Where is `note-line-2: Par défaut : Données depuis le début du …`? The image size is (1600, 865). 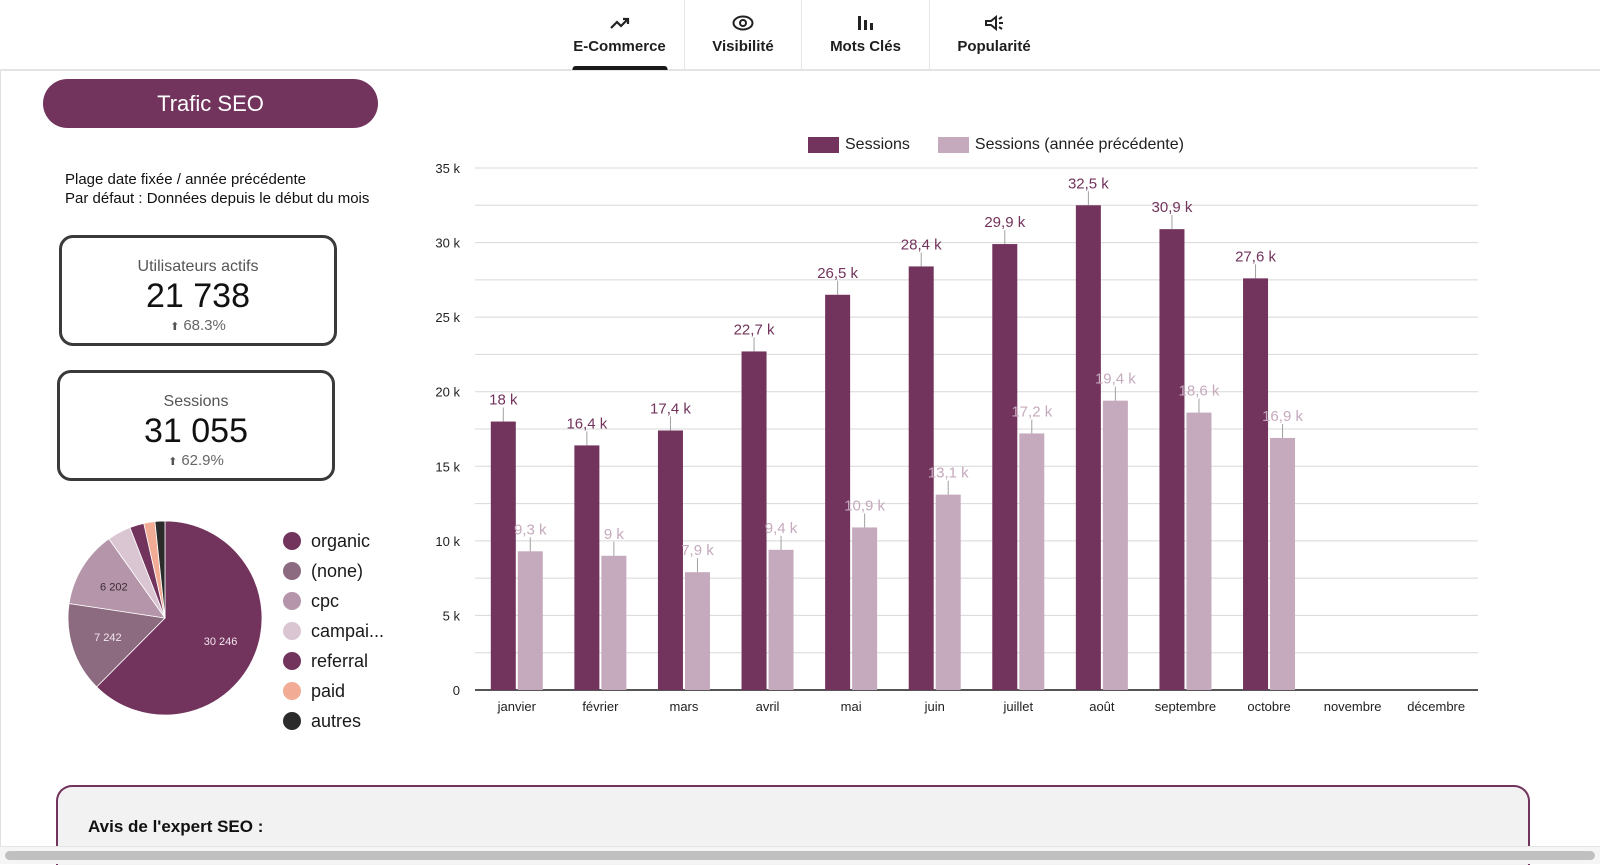 note-line-2: Par défaut : Données depuis le début du … is located at coordinates (217, 198).